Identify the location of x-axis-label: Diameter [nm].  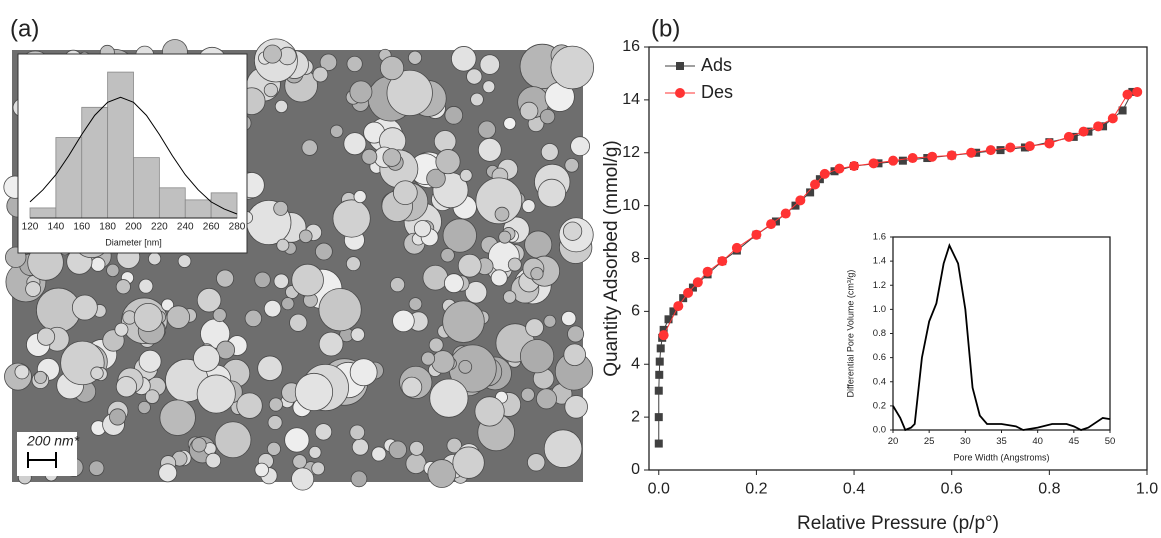
(133, 242).